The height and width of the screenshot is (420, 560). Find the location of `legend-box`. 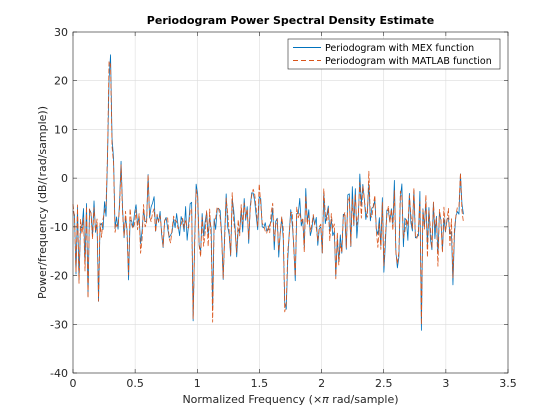

legend-box is located at coordinates (394, 54).